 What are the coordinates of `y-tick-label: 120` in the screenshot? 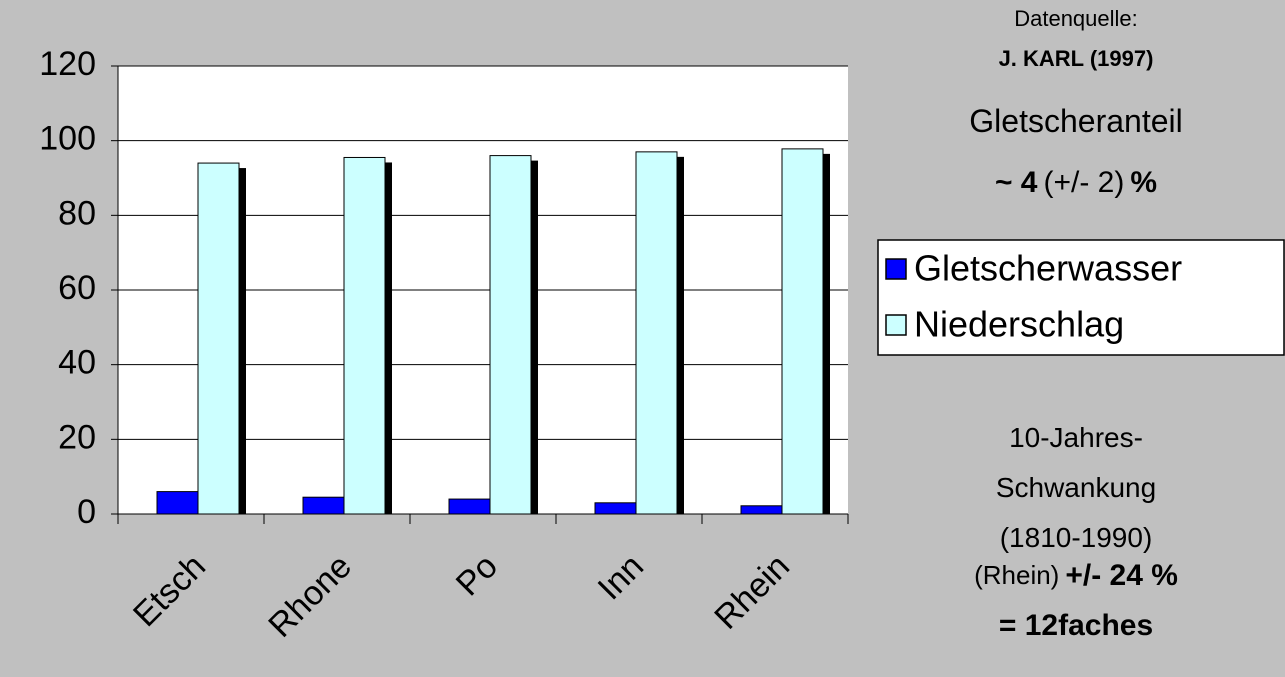 It's located at (67, 64).